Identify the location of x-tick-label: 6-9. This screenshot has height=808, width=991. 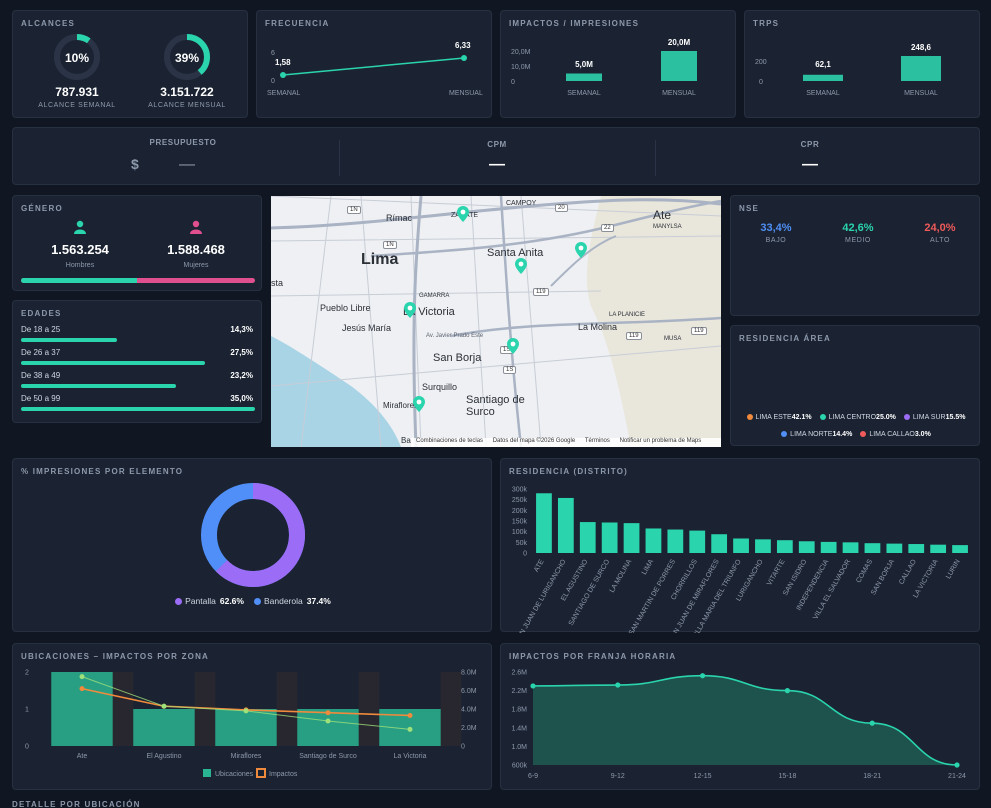
(533, 776).